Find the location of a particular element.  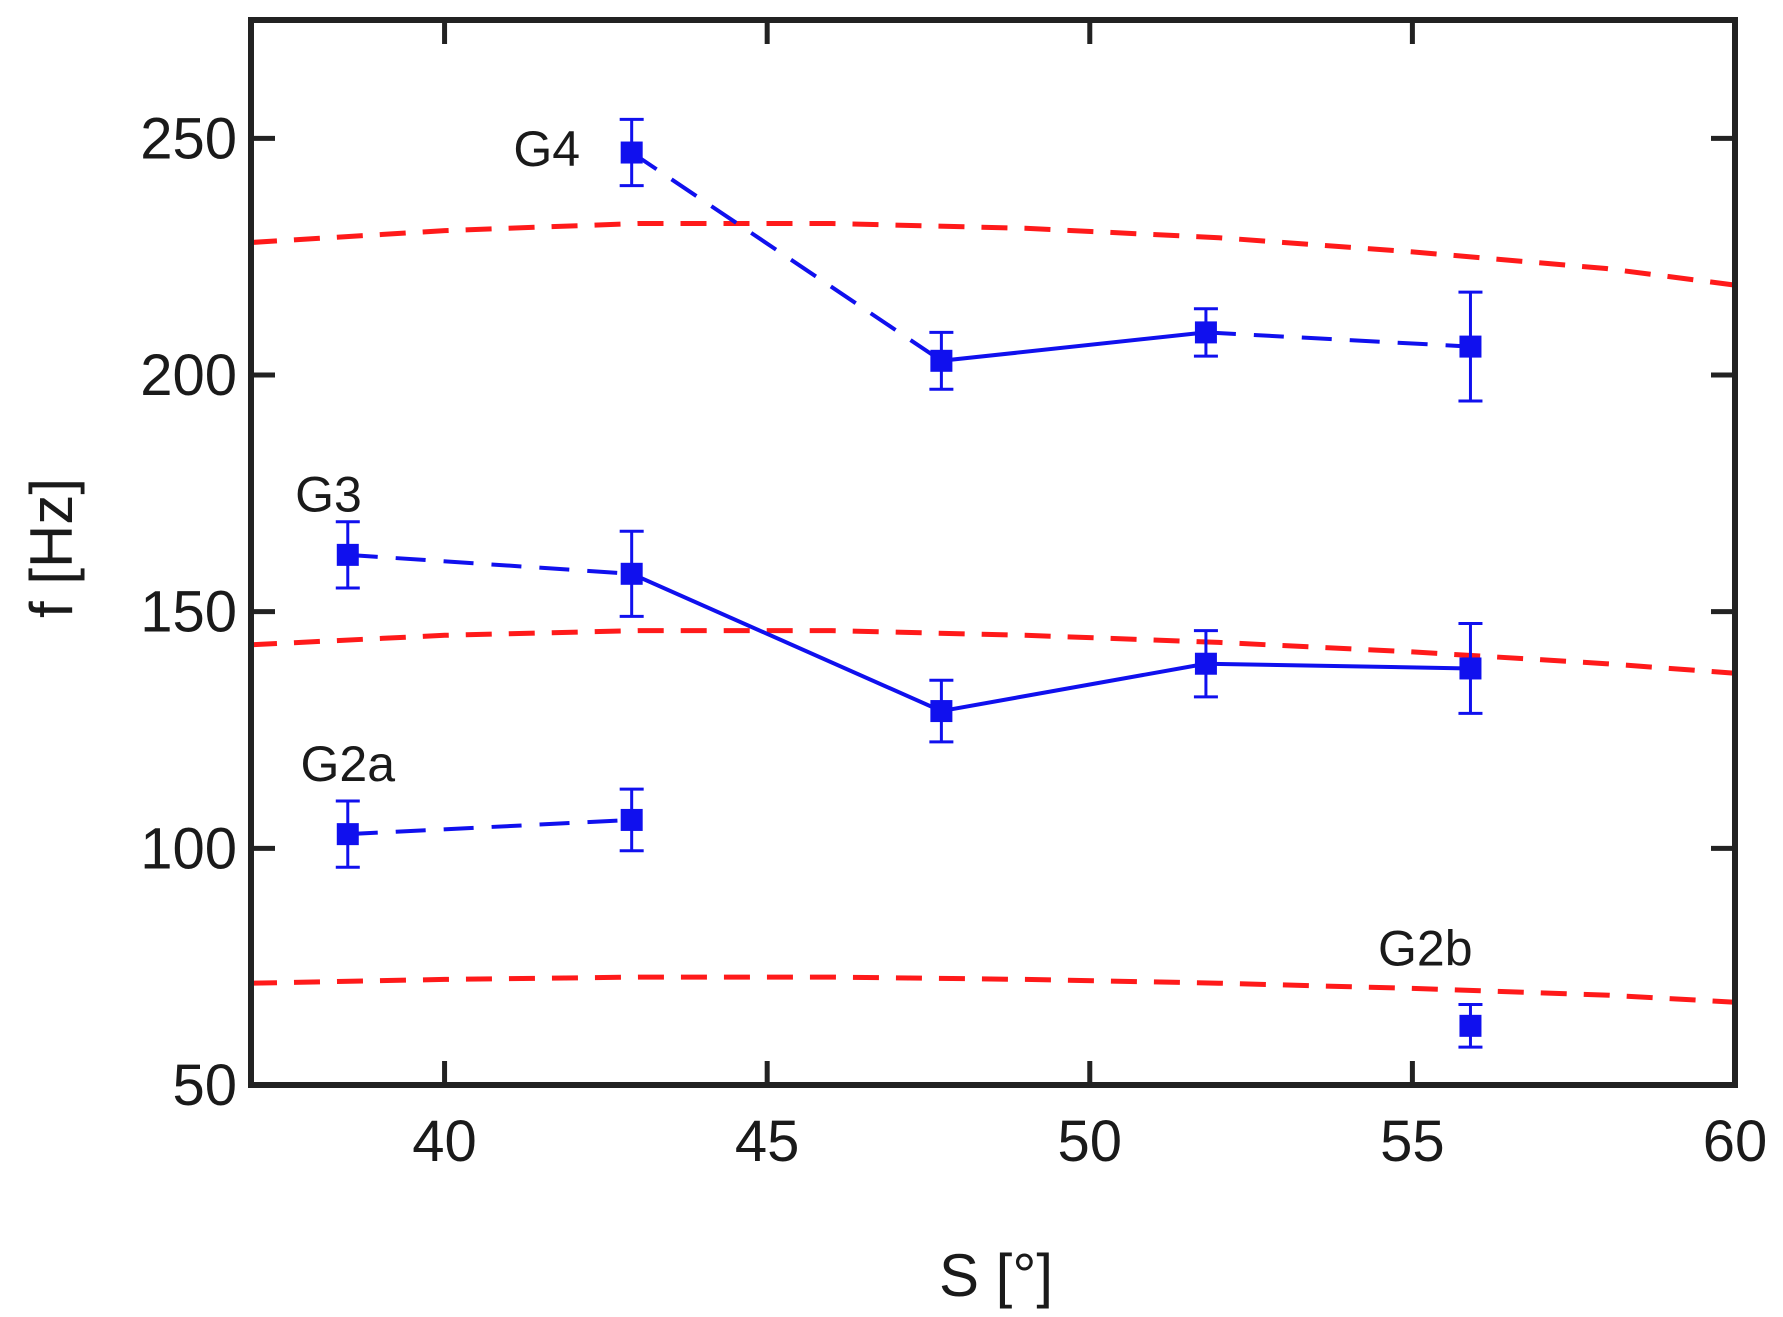

g2b-point is located at coordinates (1470, 1025).